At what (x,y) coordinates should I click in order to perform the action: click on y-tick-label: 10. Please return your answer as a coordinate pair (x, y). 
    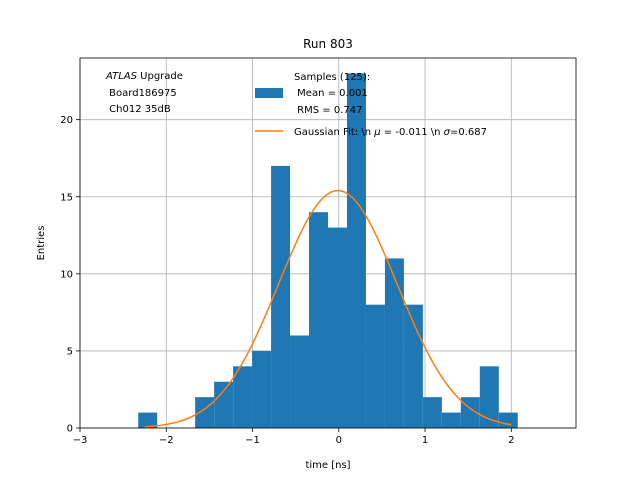
    Looking at the image, I should click on (66, 274).